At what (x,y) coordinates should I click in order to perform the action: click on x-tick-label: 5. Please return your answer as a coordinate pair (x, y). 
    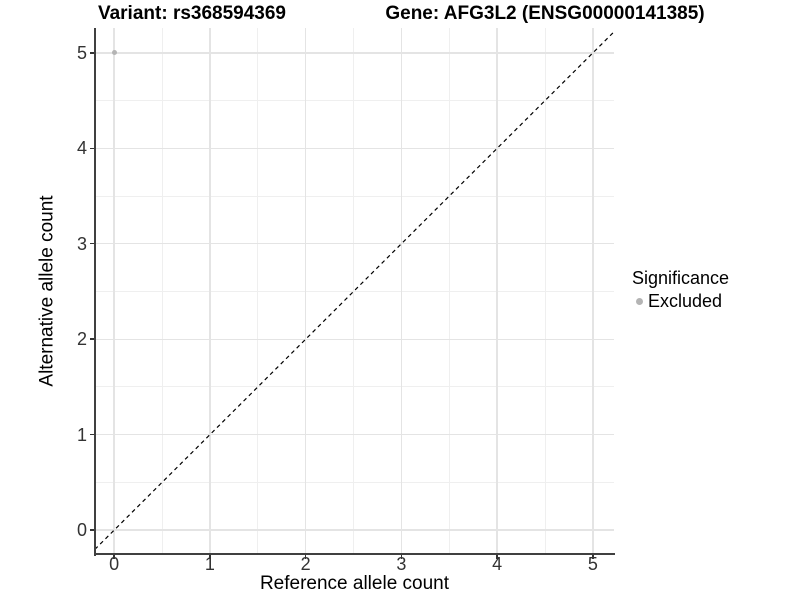
    Looking at the image, I should click on (592, 564).